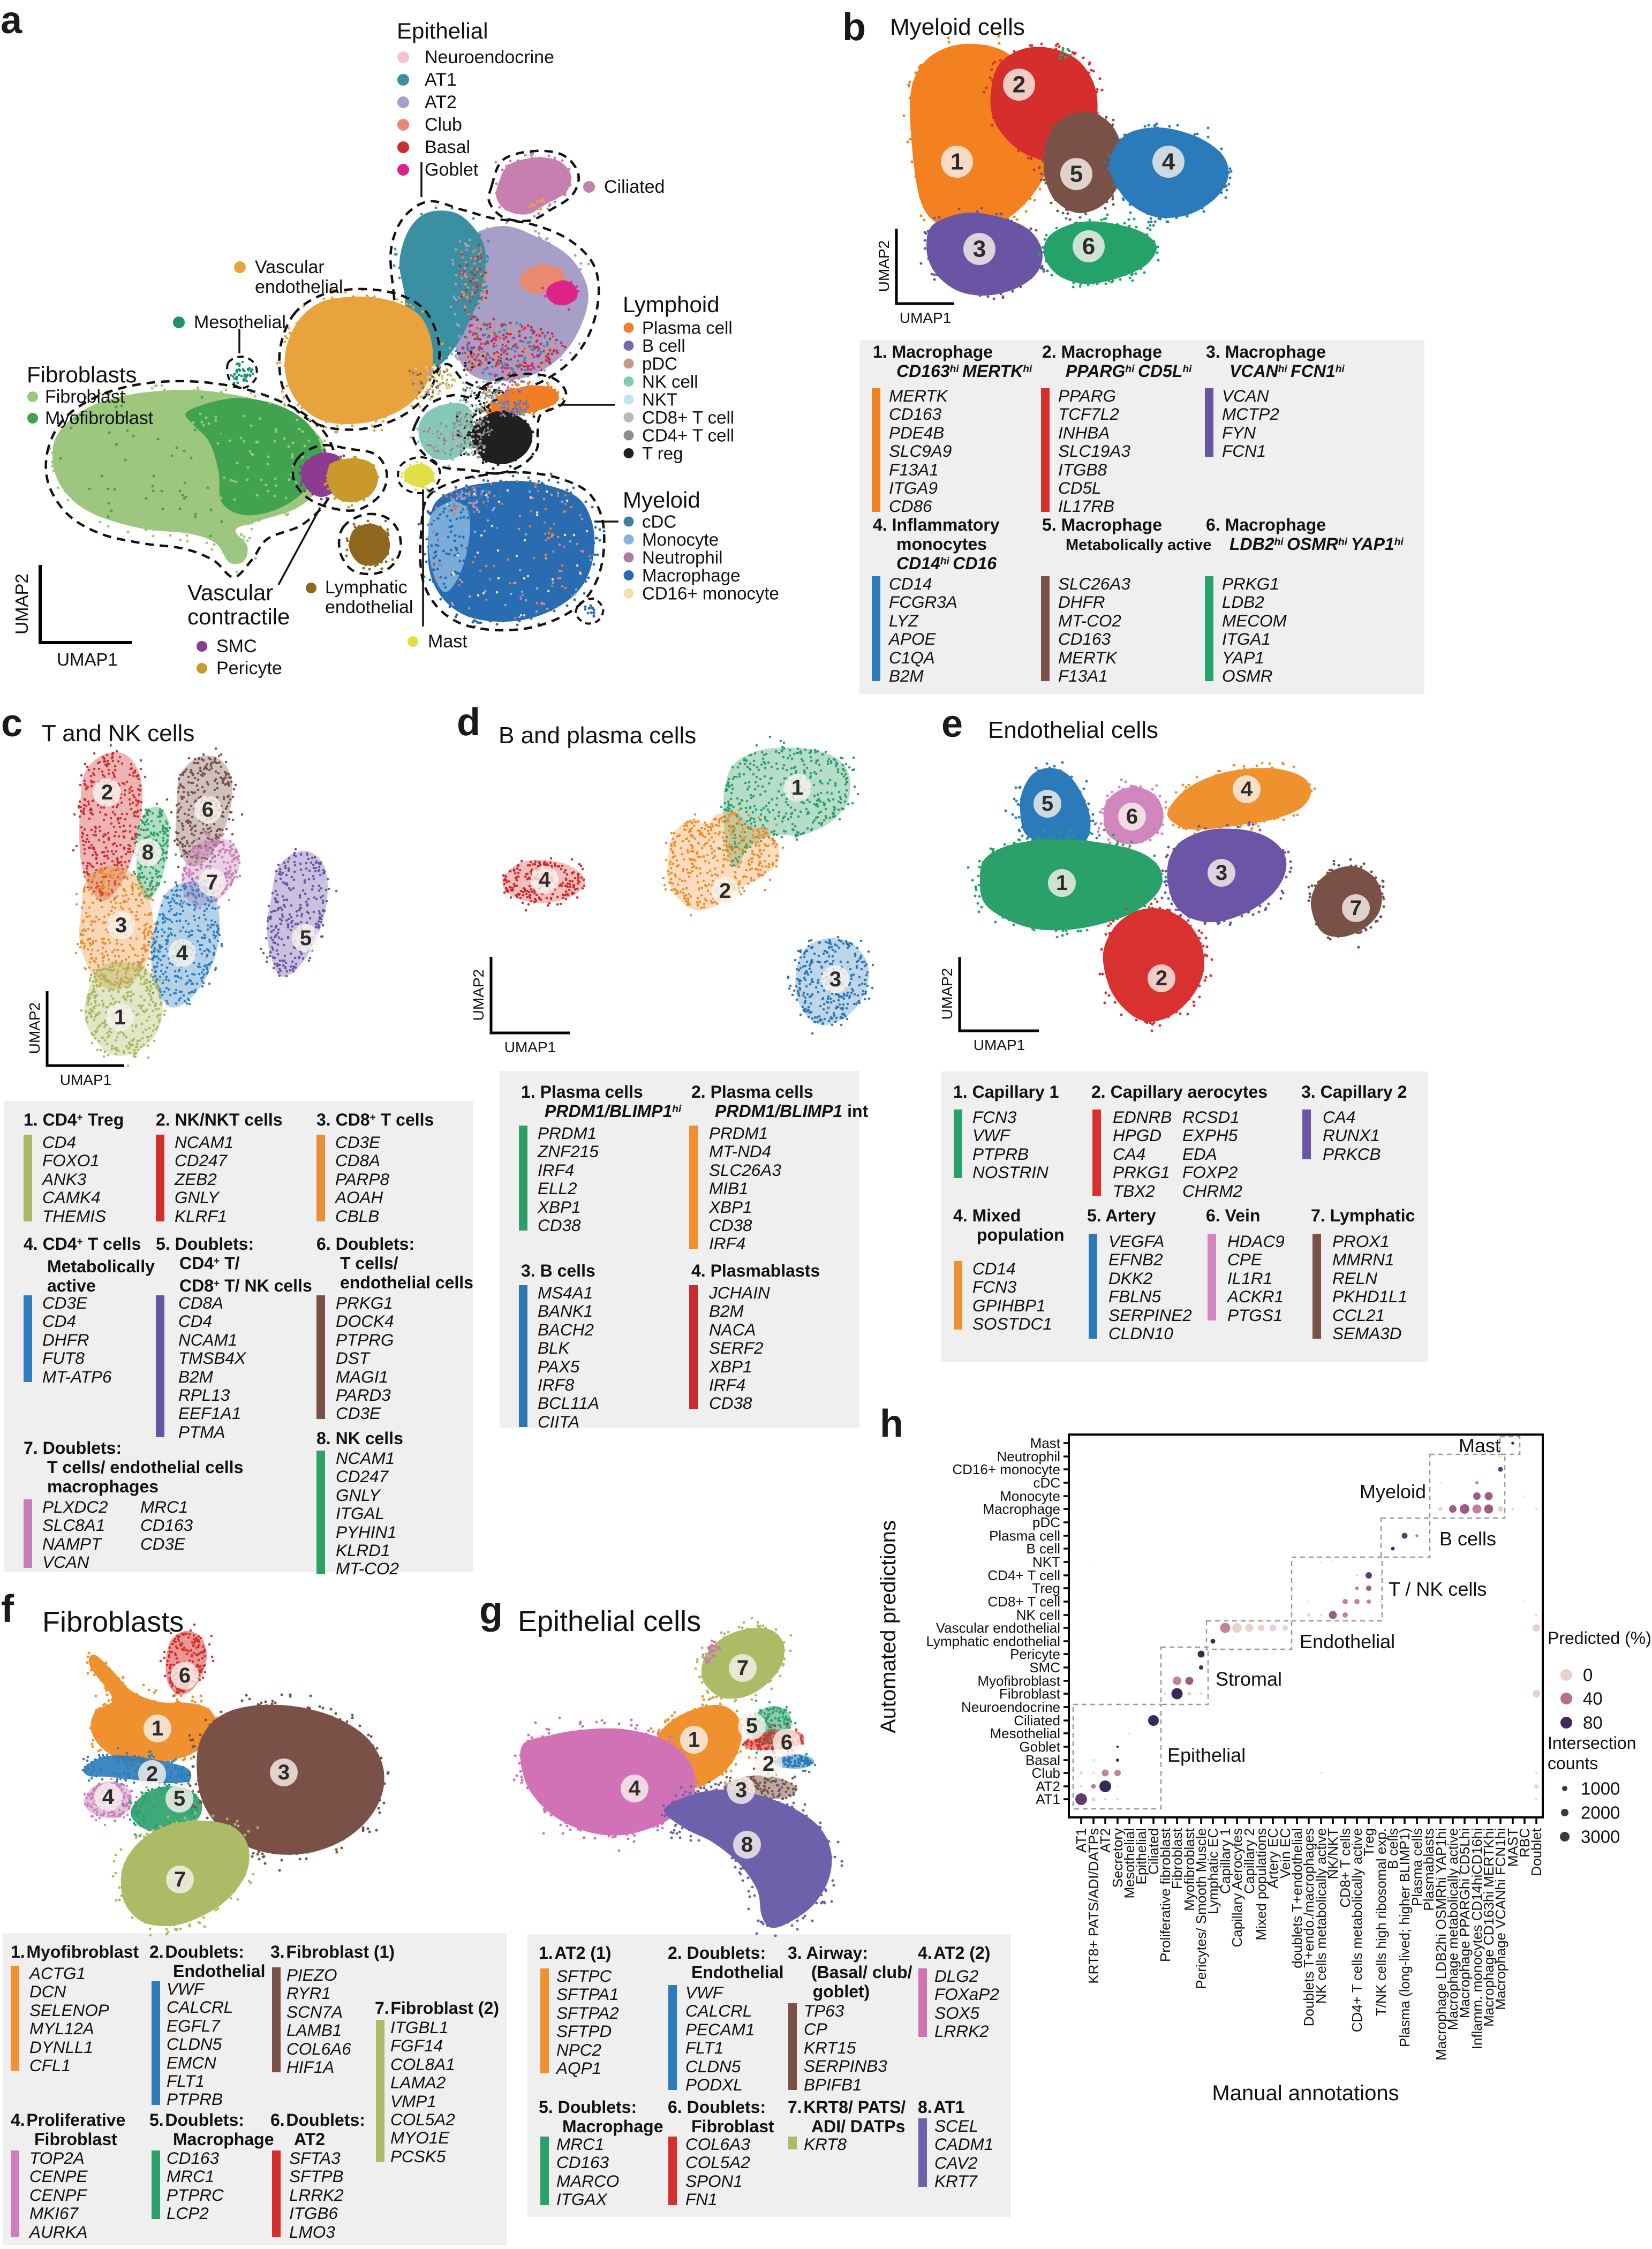 This screenshot has height=2249, width=1652. I want to click on svg-text: KRT8+ PATS/ADI/DATPs, so click(1093, 1906).